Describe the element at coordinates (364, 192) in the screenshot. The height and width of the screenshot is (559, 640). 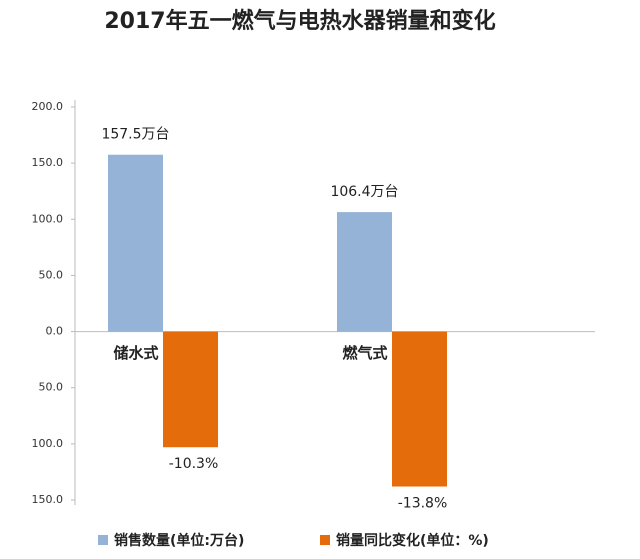
I see `value-label: 106.4万台` at that location.